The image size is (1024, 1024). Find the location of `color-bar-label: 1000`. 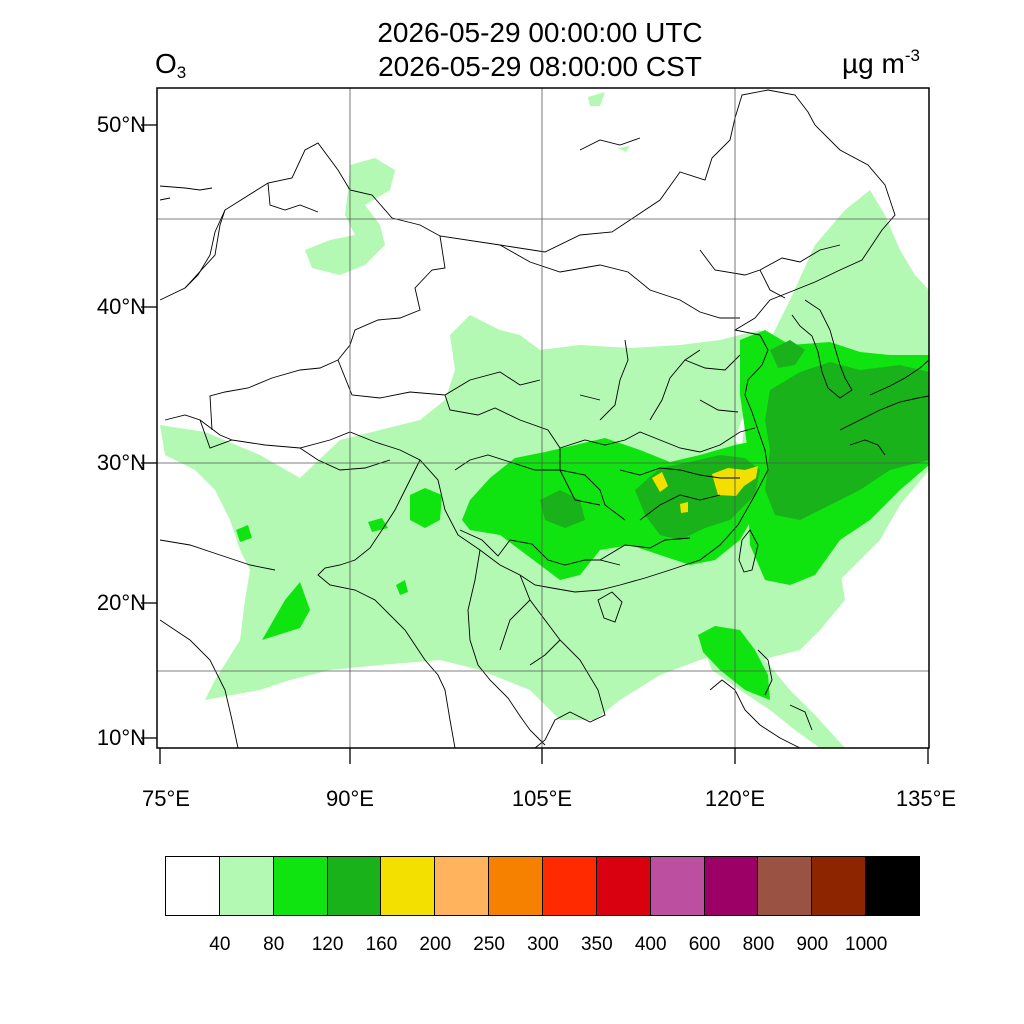

color-bar-label: 1000 is located at coordinates (866, 944).